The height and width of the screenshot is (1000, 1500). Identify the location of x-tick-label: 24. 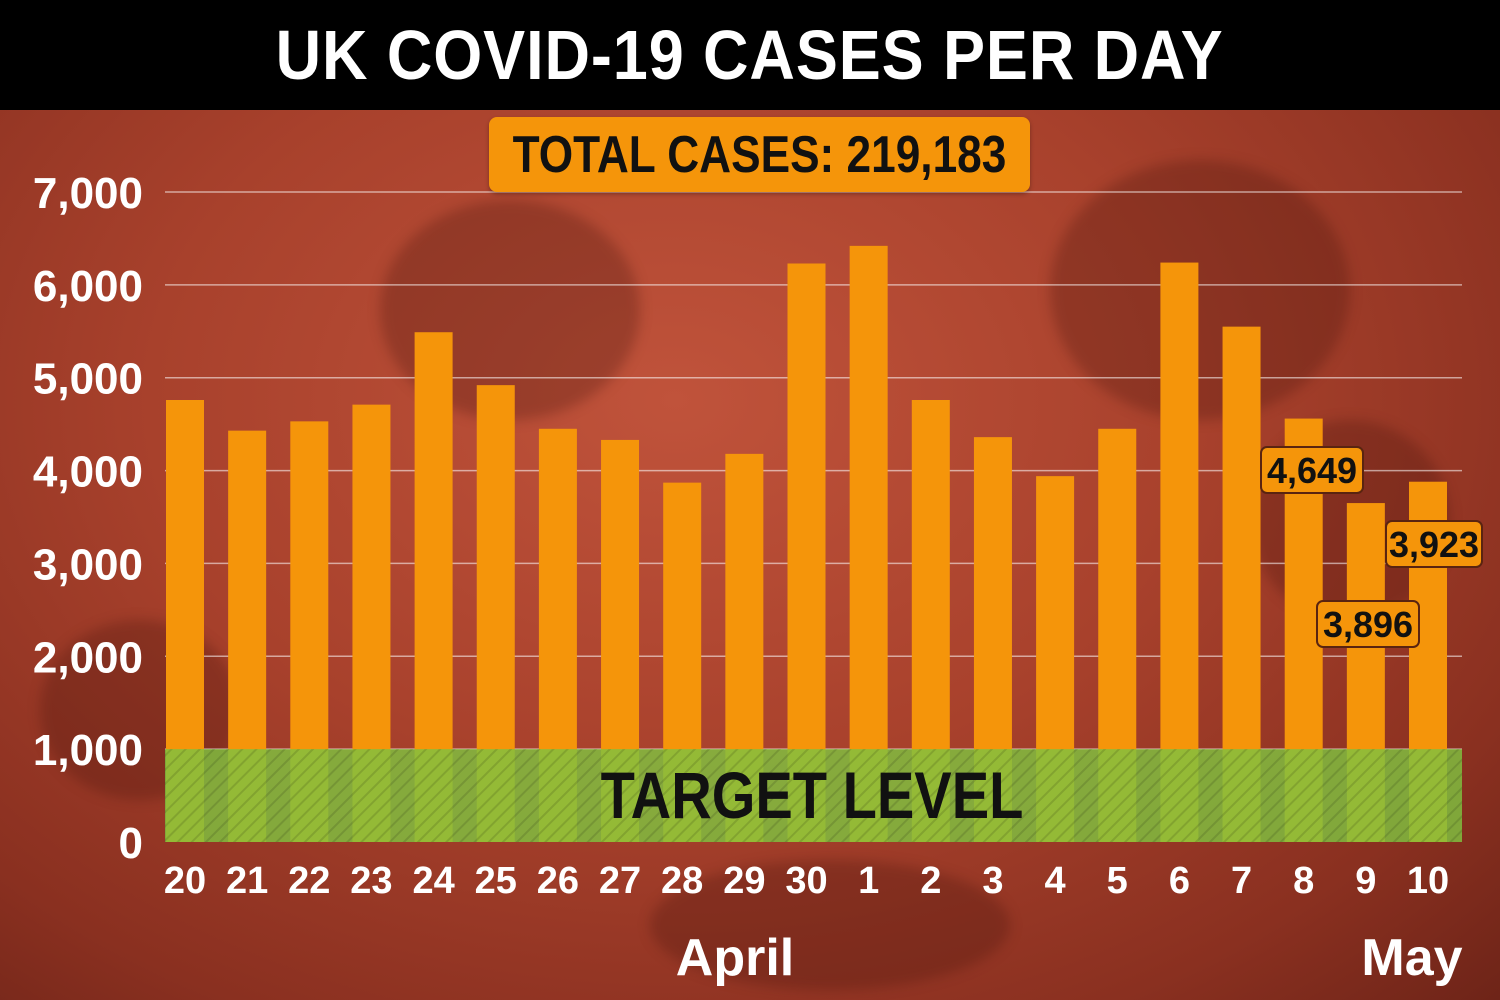
(433, 881).